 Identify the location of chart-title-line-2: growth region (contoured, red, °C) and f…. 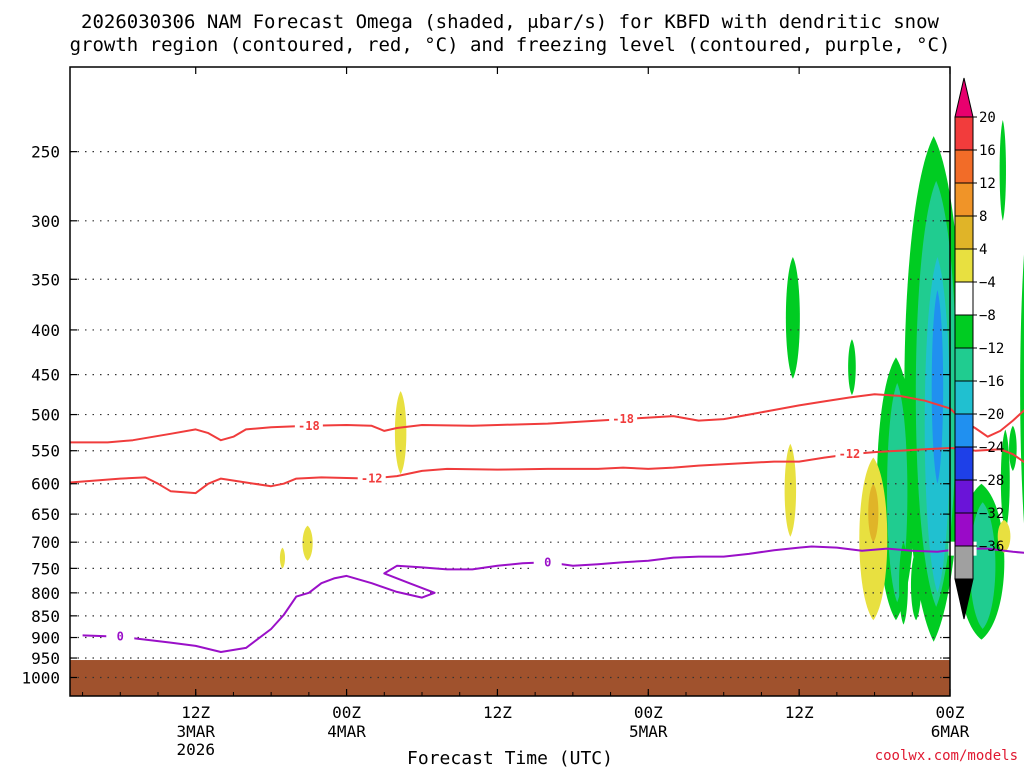
(510, 45).